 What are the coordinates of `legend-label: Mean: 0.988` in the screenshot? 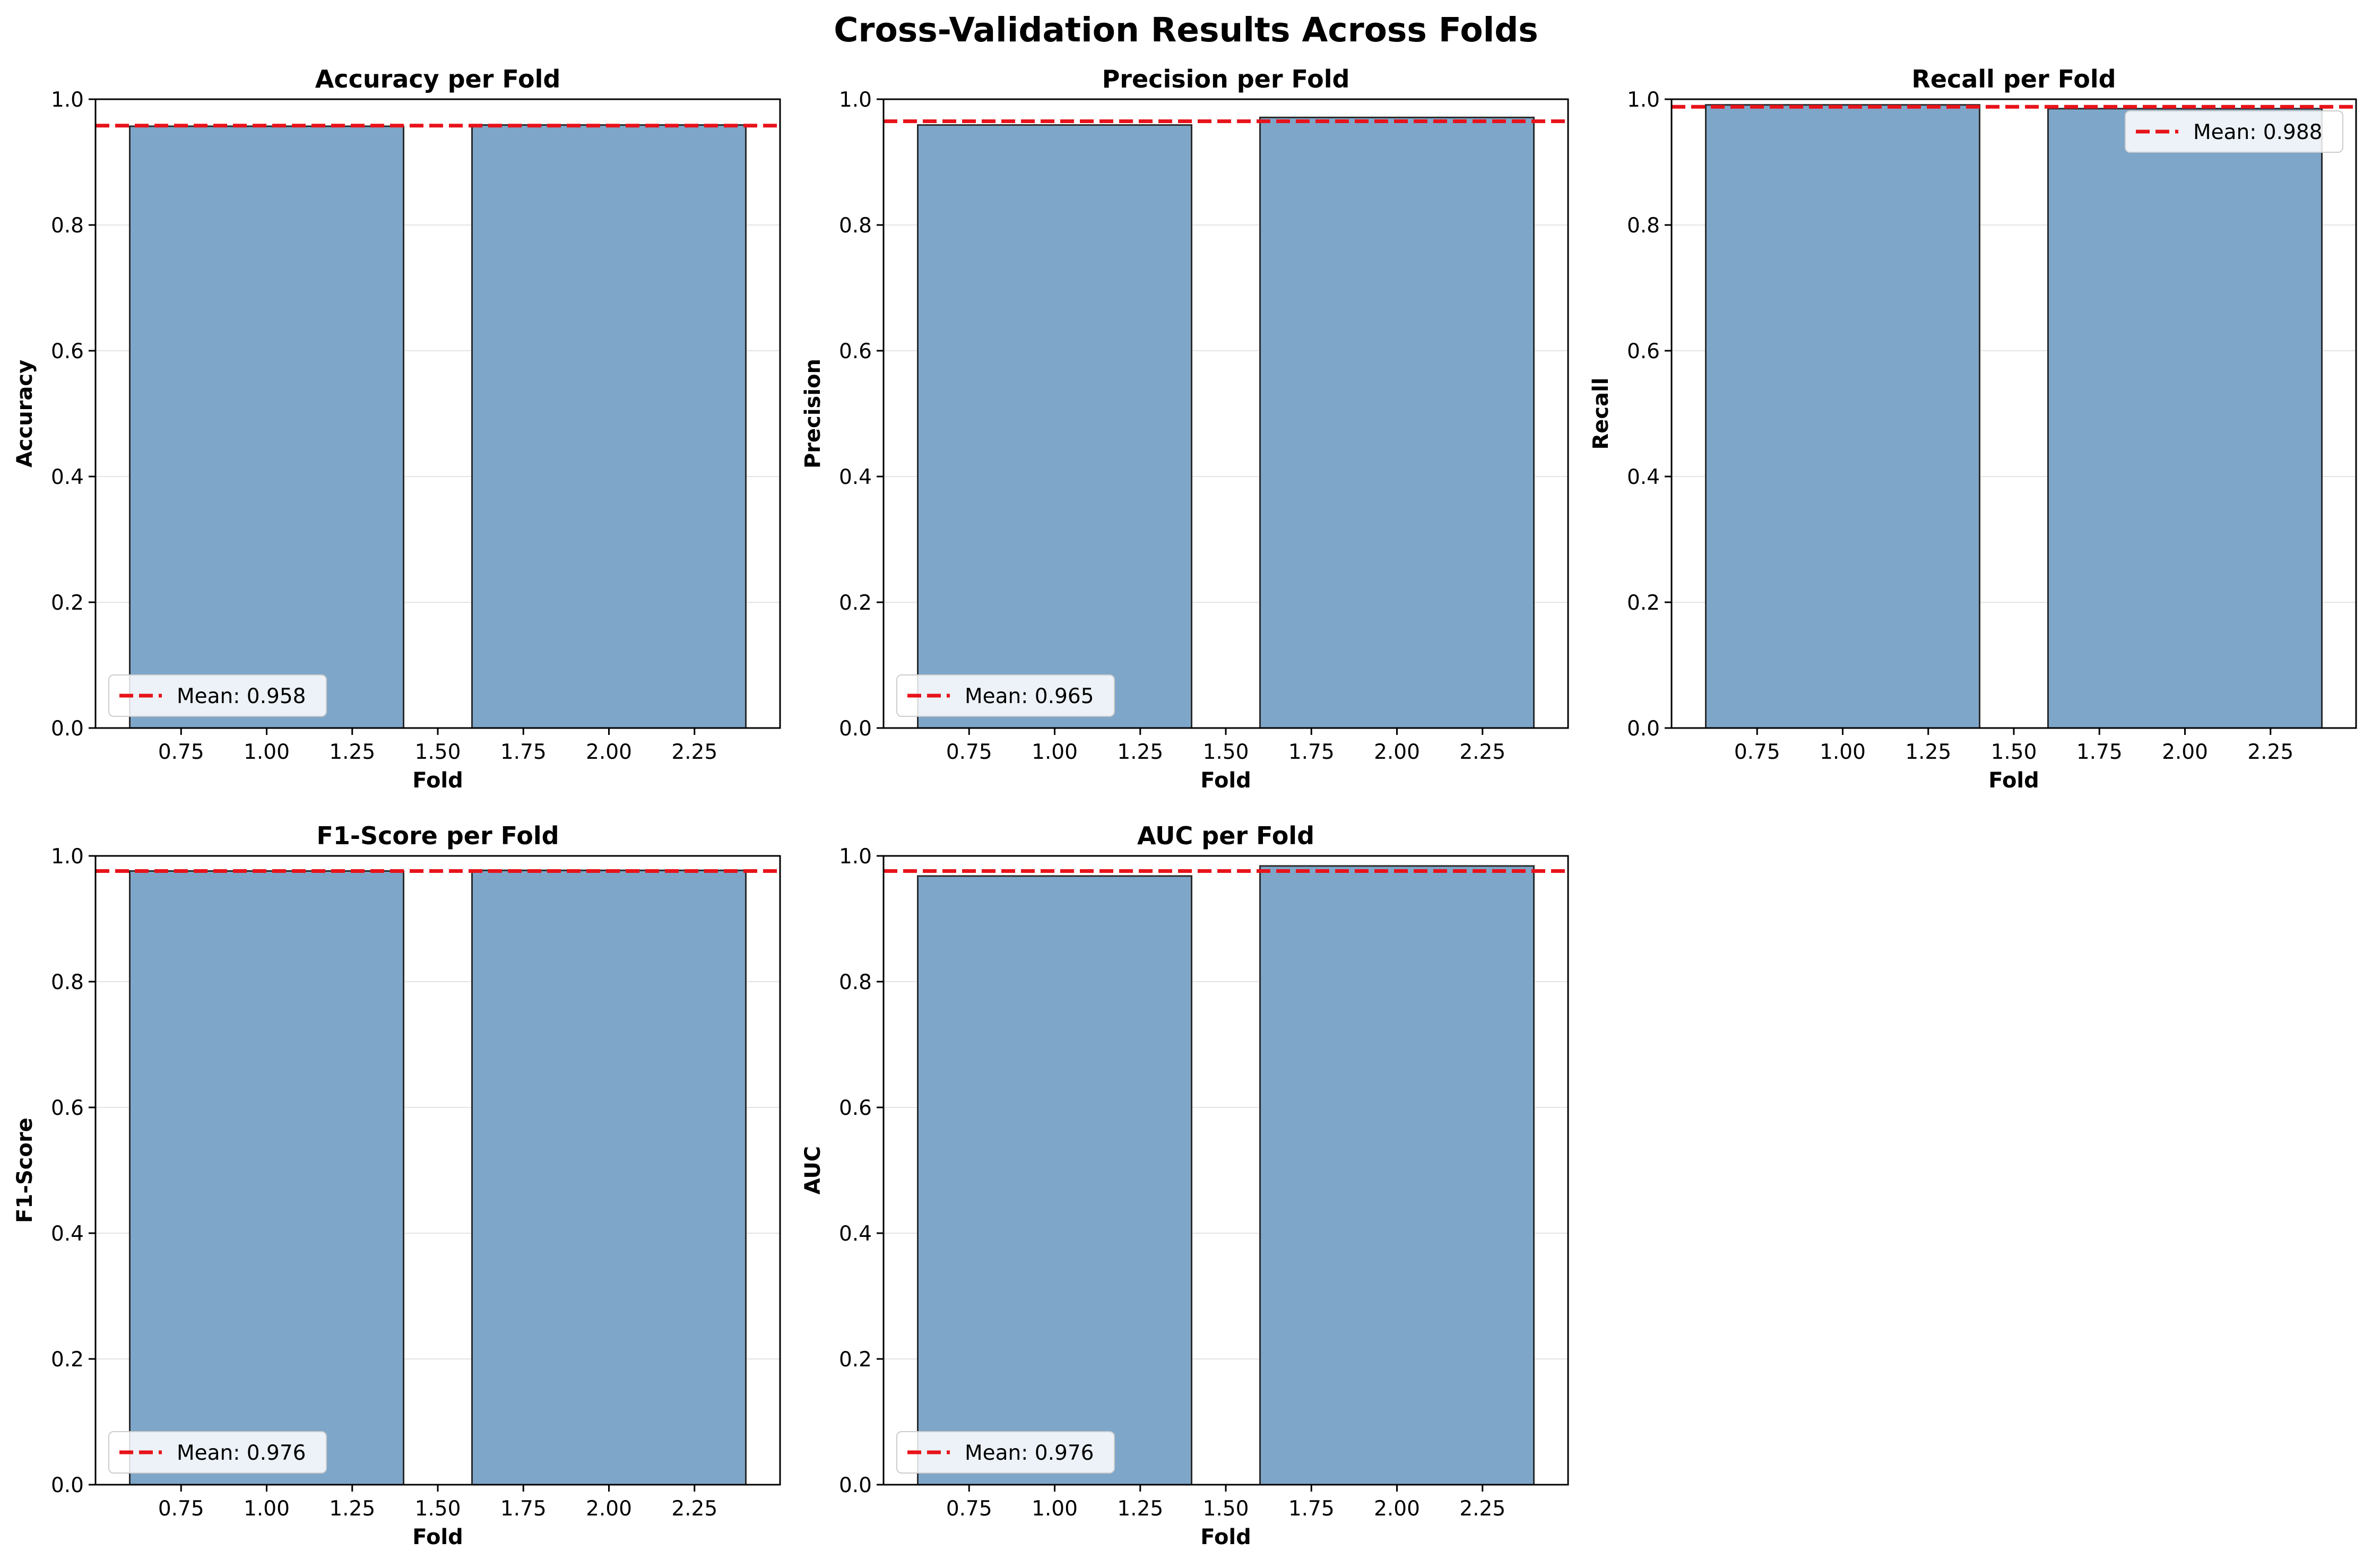 It's located at (2257, 132).